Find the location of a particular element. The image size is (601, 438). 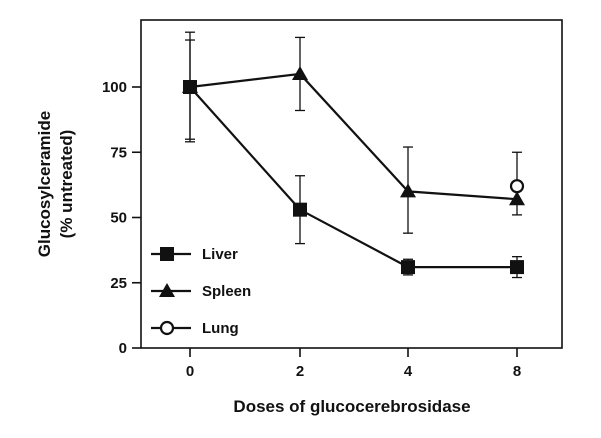

data-point-lung is located at coordinates (517, 186).